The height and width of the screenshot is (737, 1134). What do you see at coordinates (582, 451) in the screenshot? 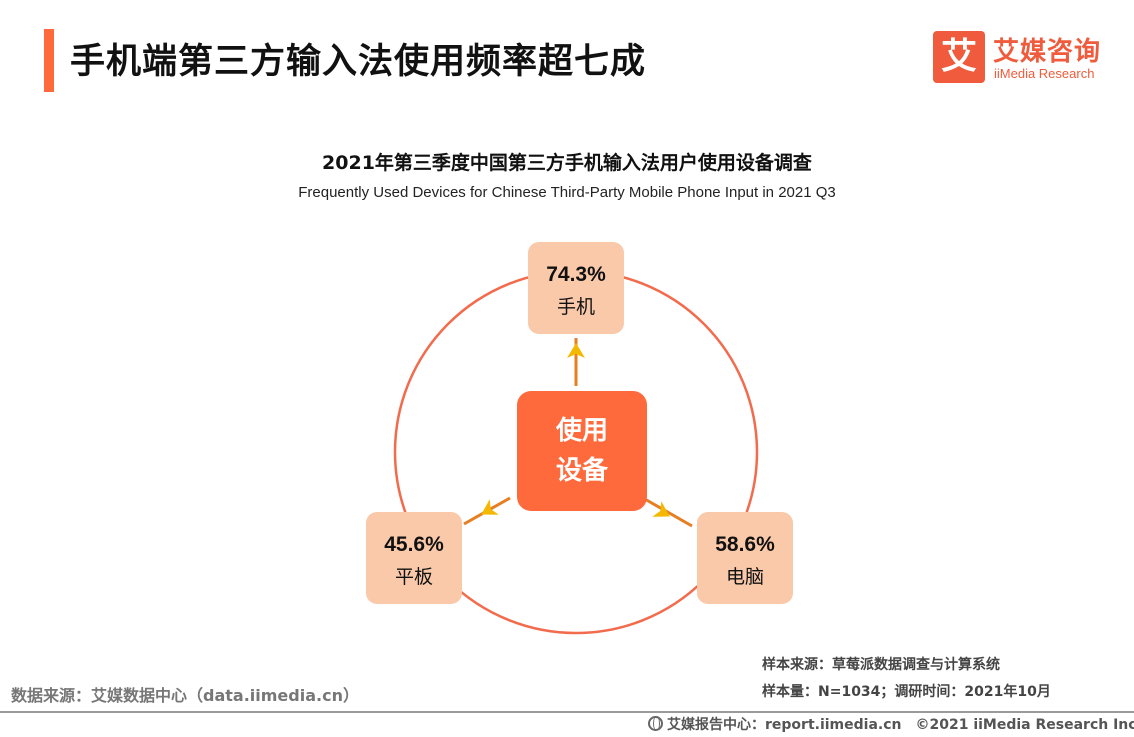
I see `center-box` at bounding box center [582, 451].